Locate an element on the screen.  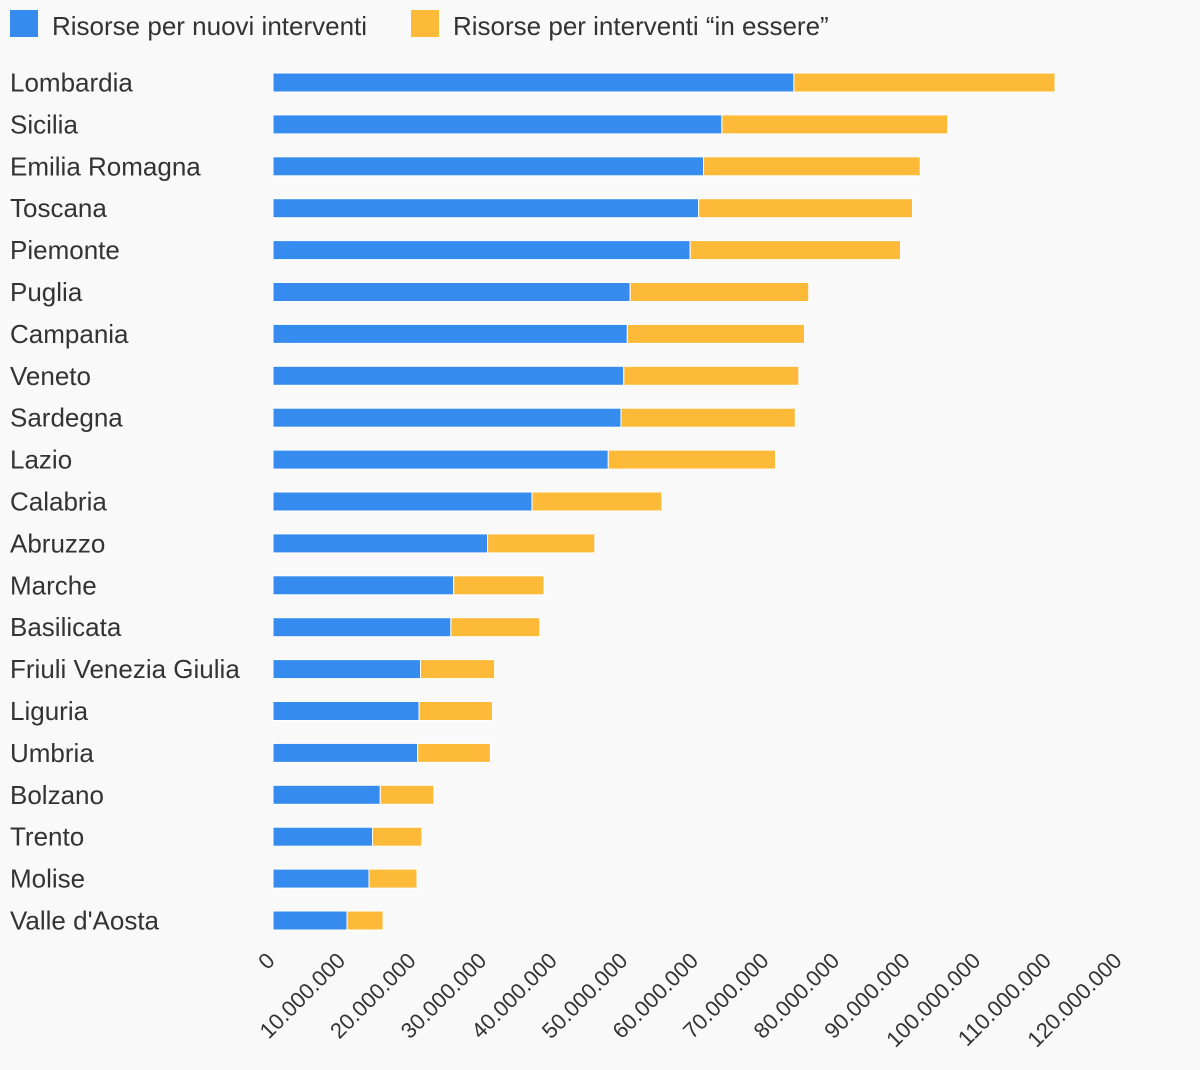
category-label-toscana: Toscana is located at coordinates (58, 208).